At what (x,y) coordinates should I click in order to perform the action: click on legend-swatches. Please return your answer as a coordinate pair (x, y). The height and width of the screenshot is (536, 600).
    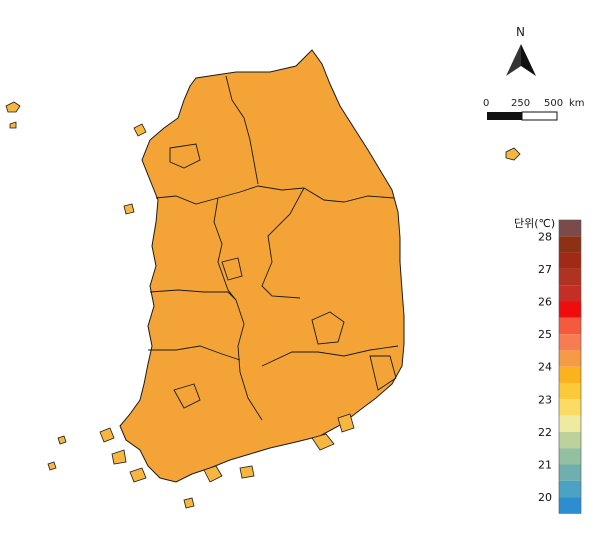
    Looking at the image, I should click on (570, 366).